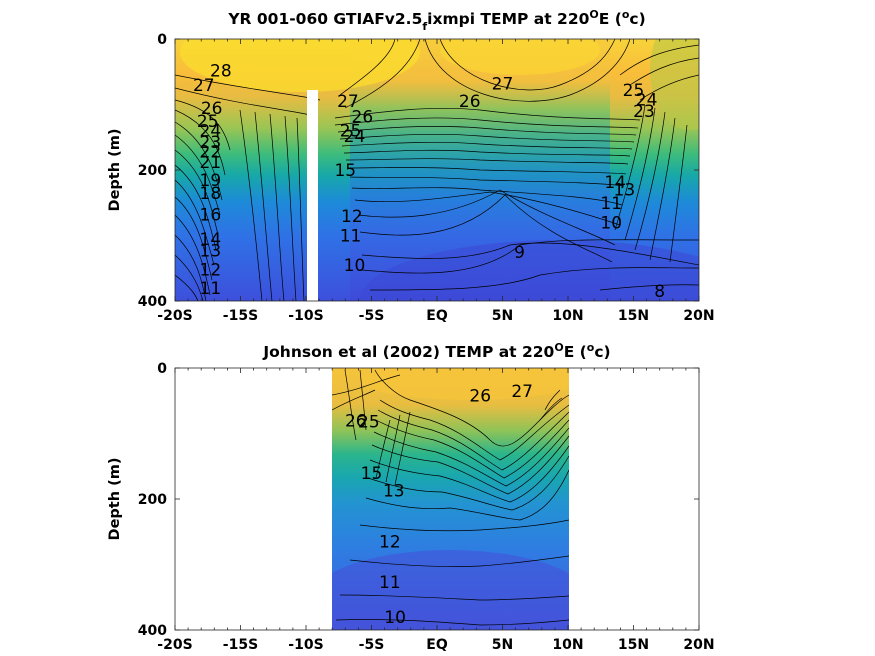 The image size is (875, 656). What do you see at coordinates (312, 195) in the screenshot?
I see `panel-1-missing-data-gap` at bounding box center [312, 195].